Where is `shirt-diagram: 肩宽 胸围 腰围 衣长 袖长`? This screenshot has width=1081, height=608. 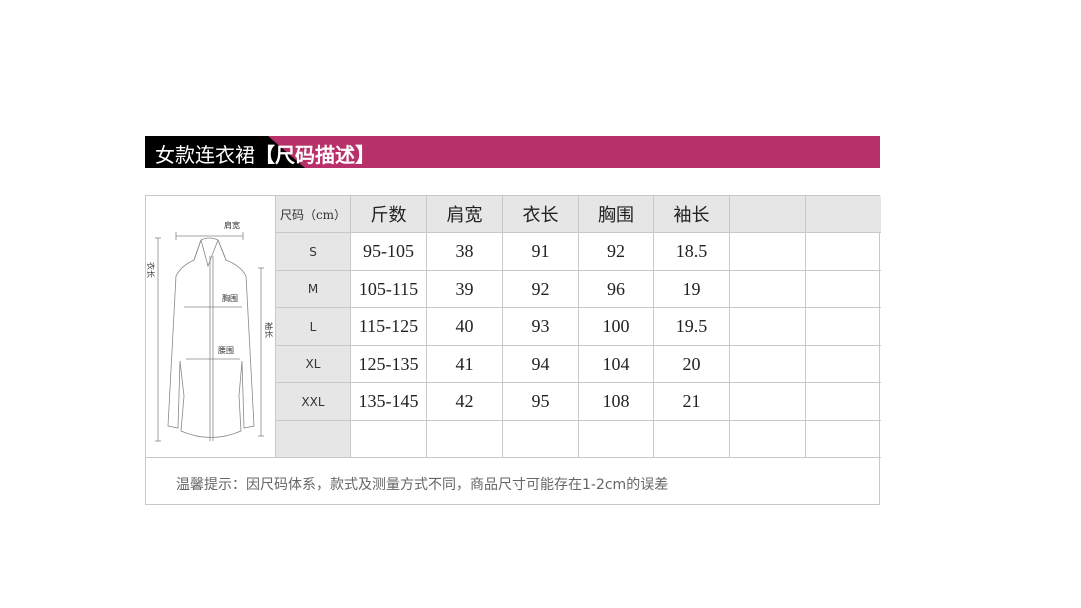 shirt-diagram: 肩宽 胸围 腰围 衣长 袖长 is located at coordinates (211, 327).